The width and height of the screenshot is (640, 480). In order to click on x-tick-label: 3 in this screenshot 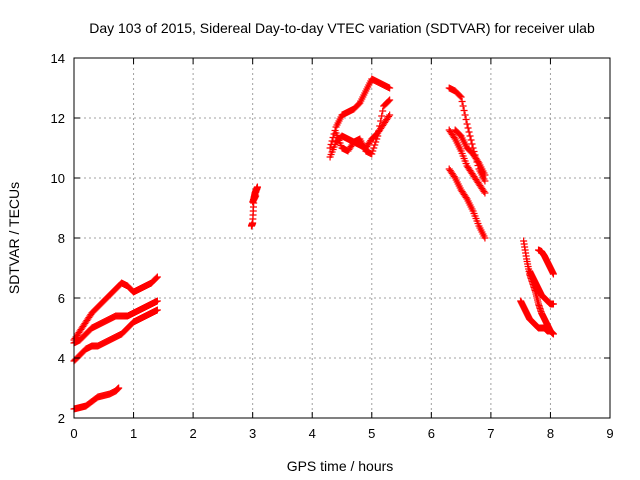, I will do `click(252, 433)`.